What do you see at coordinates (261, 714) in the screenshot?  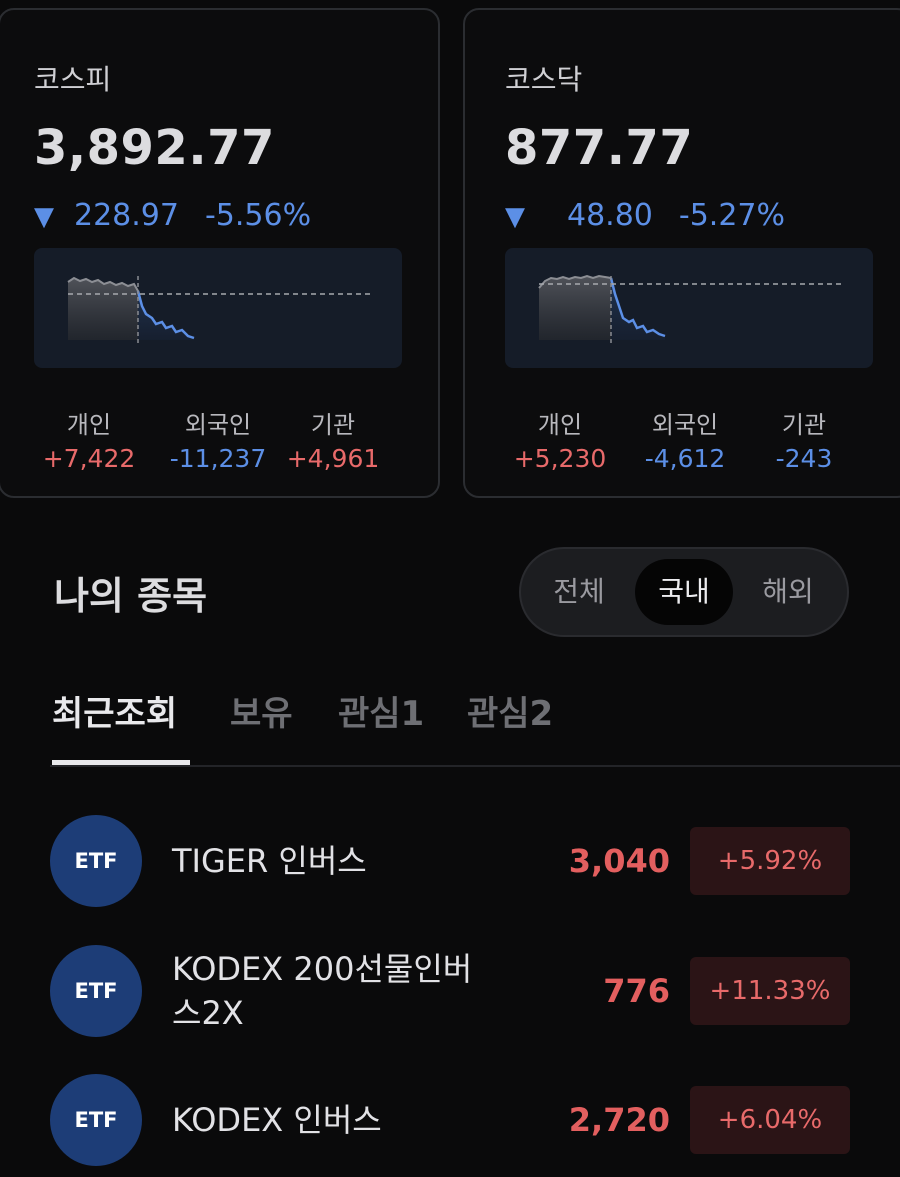 I see `tab-holdings: 보유` at bounding box center [261, 714].